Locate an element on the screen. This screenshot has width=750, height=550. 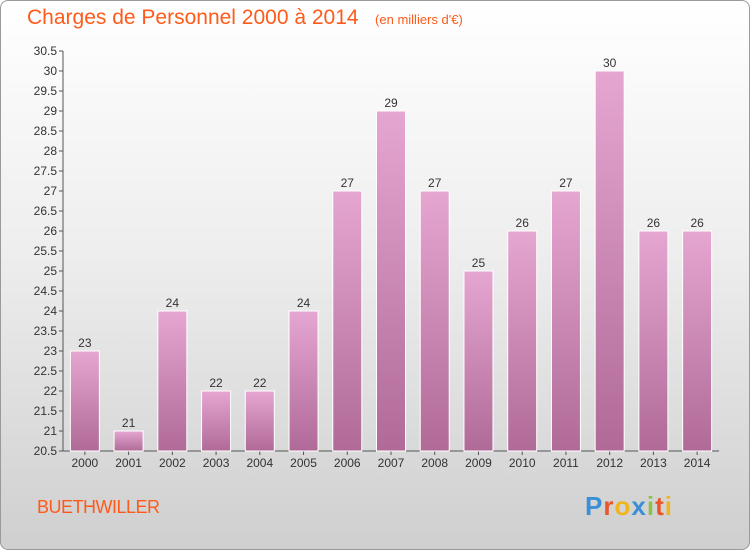
y-tick-label: 22.5 is located at coordinates (46, 371).